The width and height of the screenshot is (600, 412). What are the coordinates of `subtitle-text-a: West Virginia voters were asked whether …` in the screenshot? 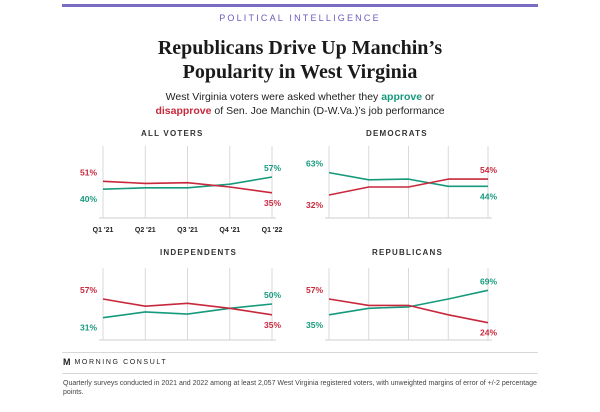 It's located at (273, 97).